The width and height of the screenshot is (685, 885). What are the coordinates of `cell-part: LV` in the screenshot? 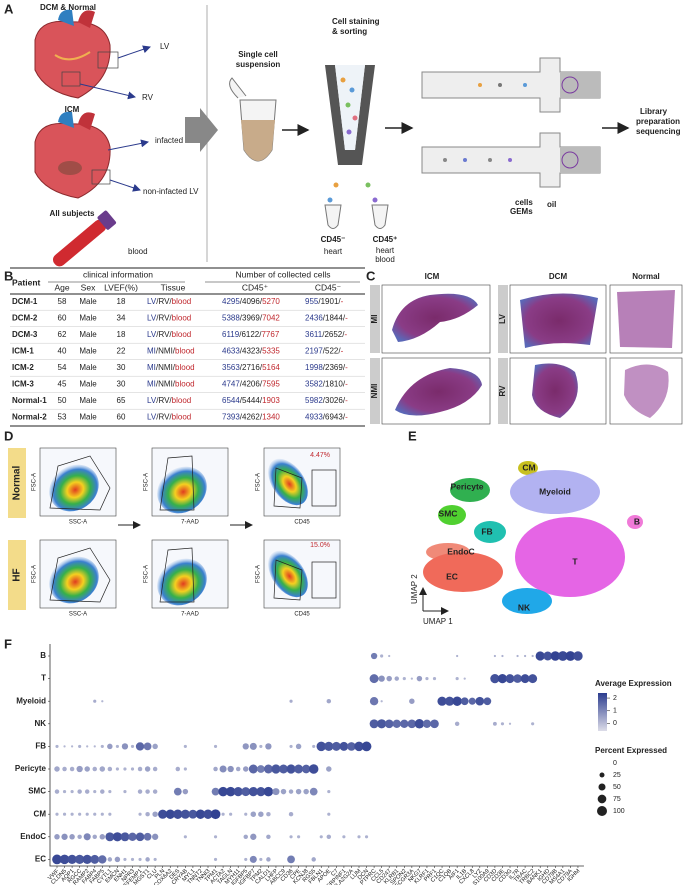 It's located at (152, 334).